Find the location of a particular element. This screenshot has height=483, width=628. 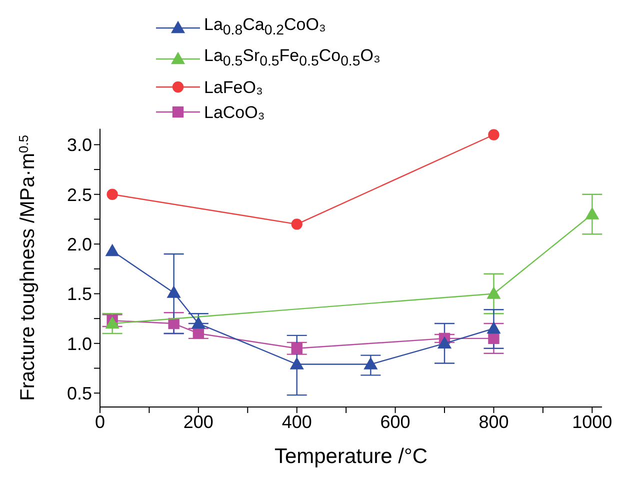

x-tick-label: 0 is located at coordinates (100, 422).